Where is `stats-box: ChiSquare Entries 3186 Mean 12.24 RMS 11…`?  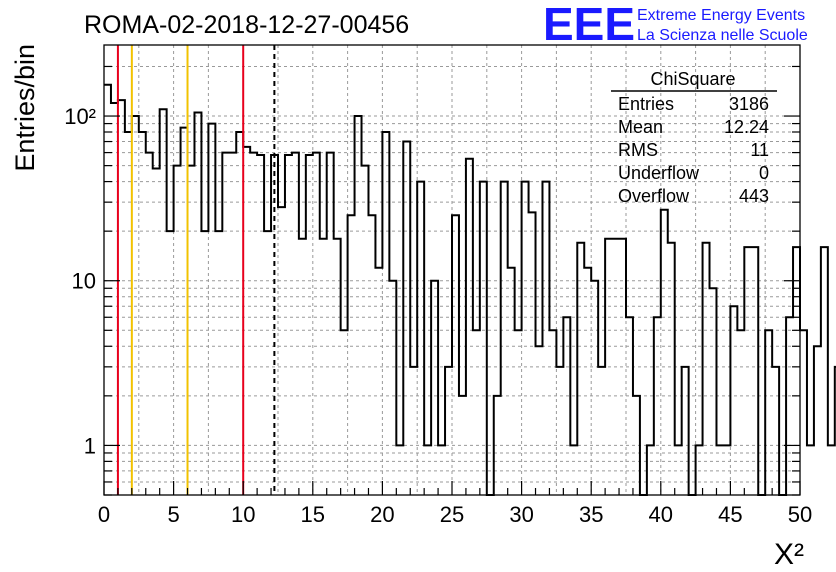 stats-box: ChiSquare Entries 3186 Mean 12.24 RMS 11… is located at coordinates (694, 137).